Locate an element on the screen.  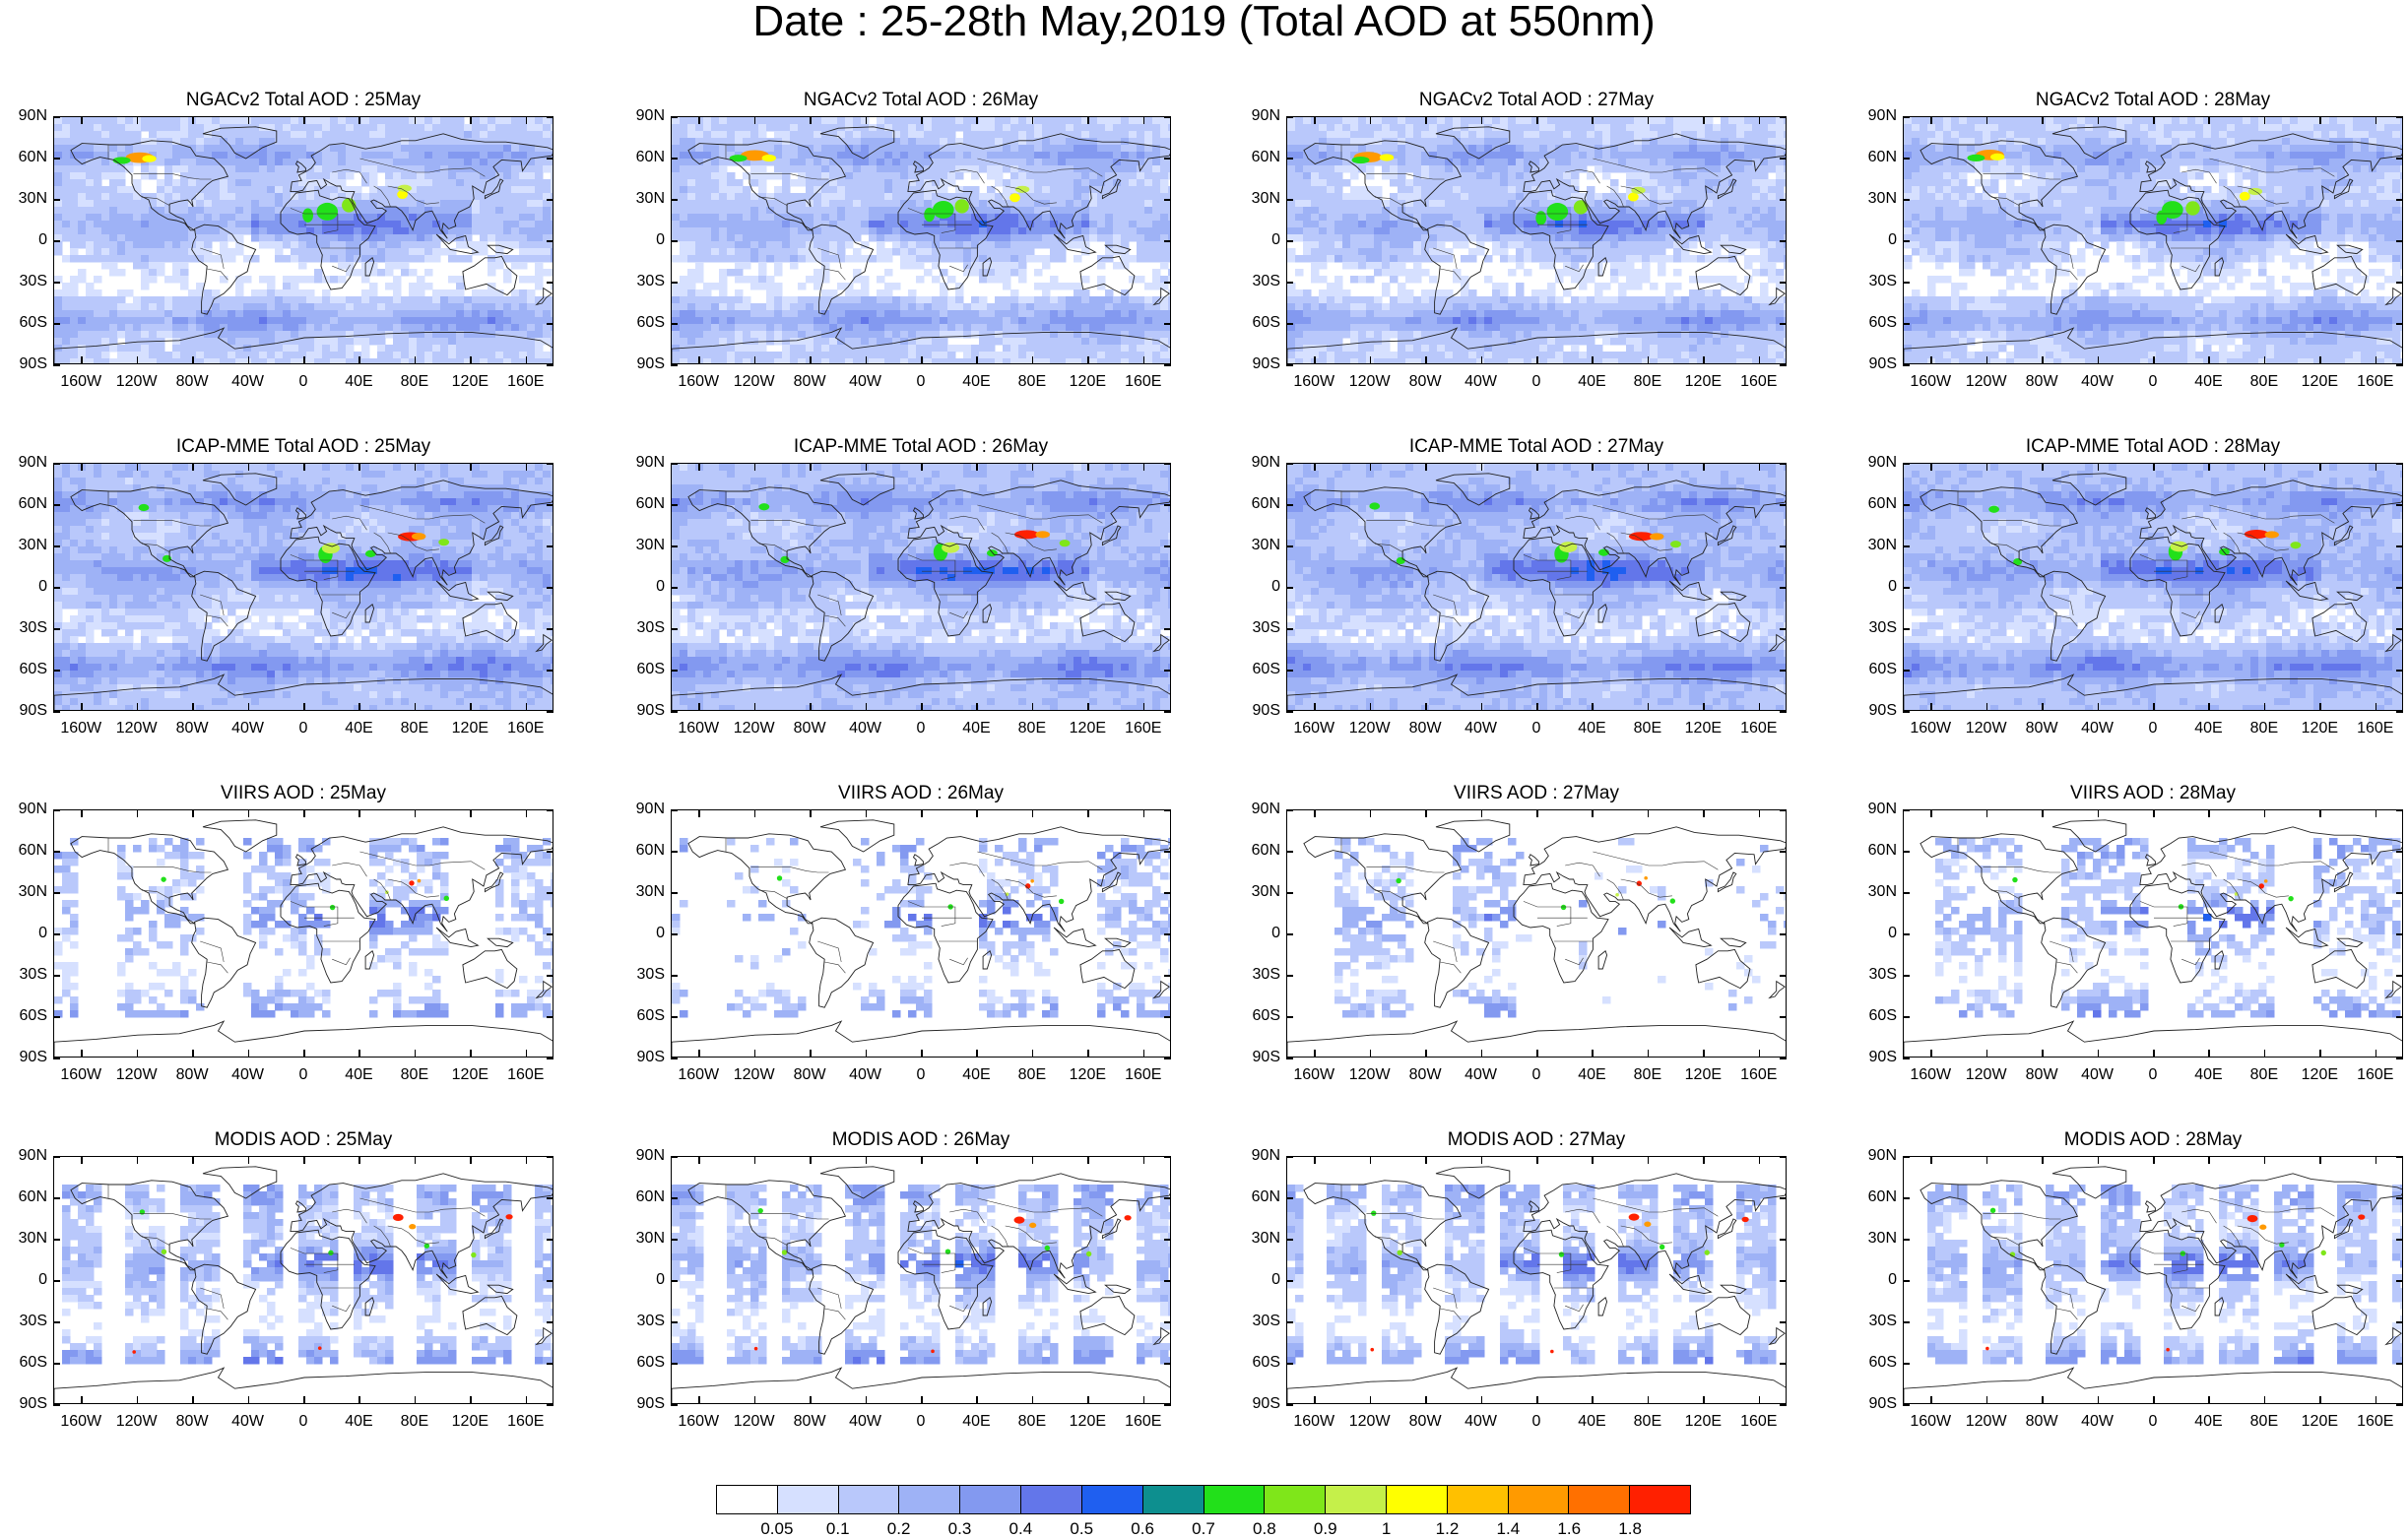
longitude-tick-label: 120E is located at coordinates (2320, 382).